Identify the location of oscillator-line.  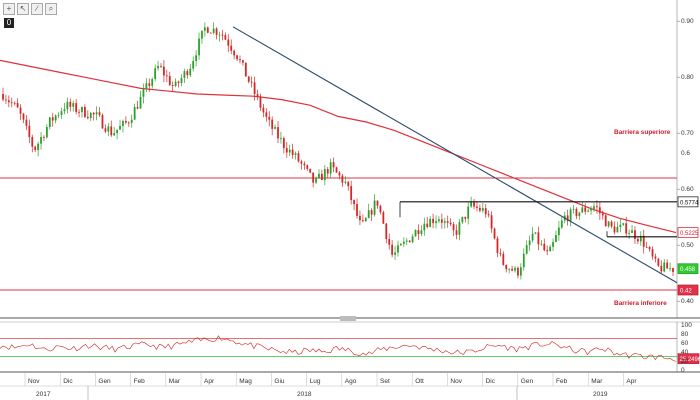
(338, 348).